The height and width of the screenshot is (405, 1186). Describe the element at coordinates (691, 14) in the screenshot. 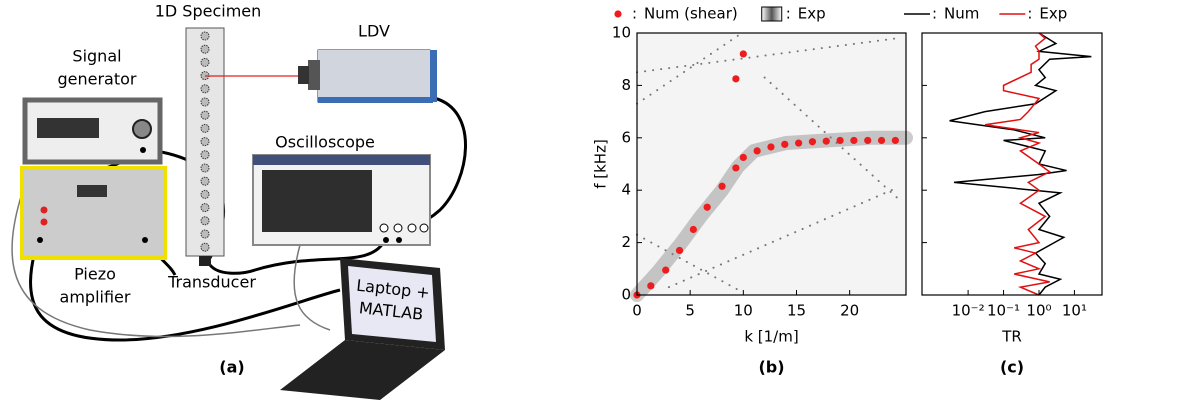

I see `legend-label: Num (shear)` at that location.